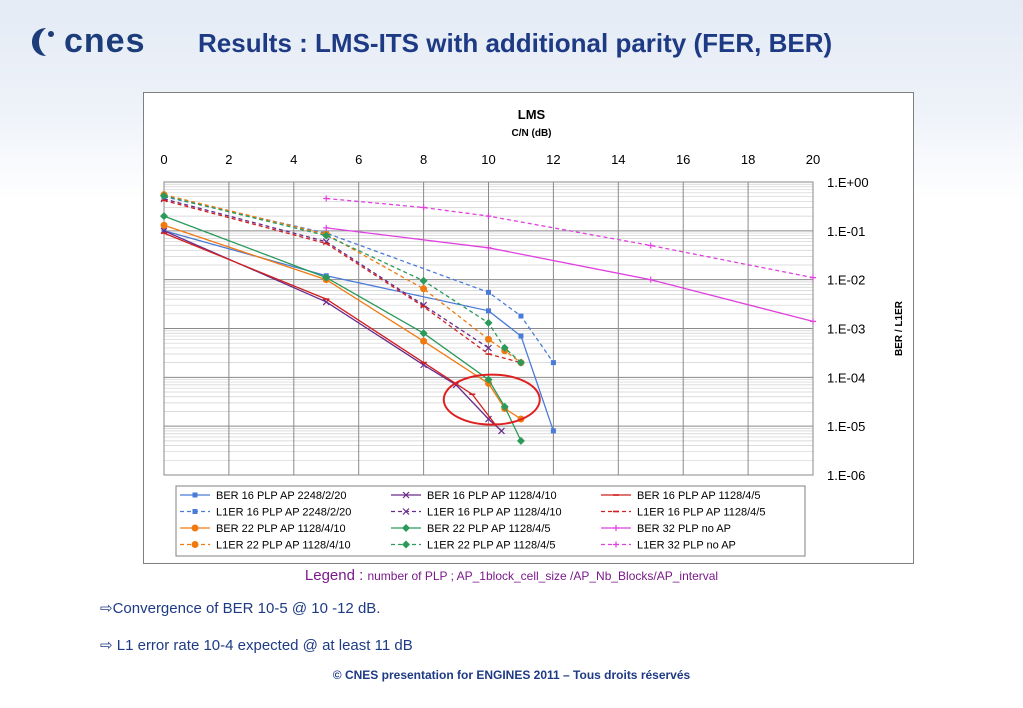  Describe the element at coordinates (488, 159) in the screenshot. I see `x-tick-label: 10` at that location.